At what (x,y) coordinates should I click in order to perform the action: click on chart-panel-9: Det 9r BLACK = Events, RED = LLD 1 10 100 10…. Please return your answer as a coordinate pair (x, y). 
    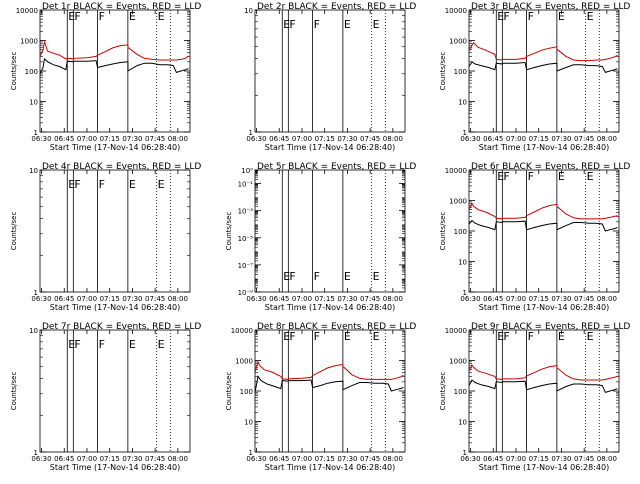
    Looking at the image, I should click on (534, 397).